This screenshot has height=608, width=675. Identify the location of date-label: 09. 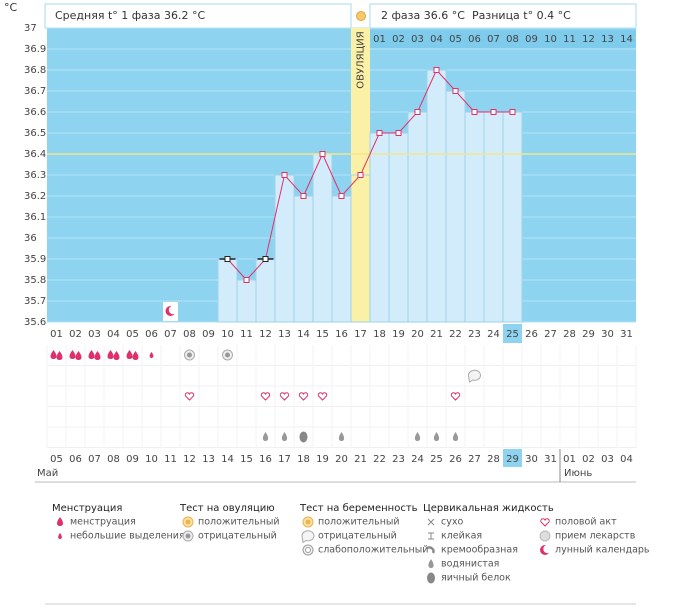
(132, 459).